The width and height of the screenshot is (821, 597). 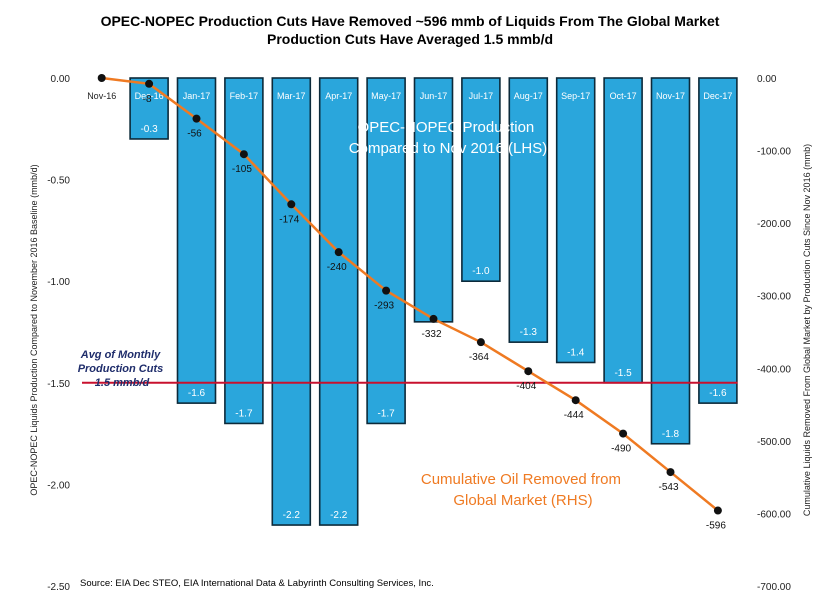 I want to click on line-value-label: -174, so click(x=289, y=219).